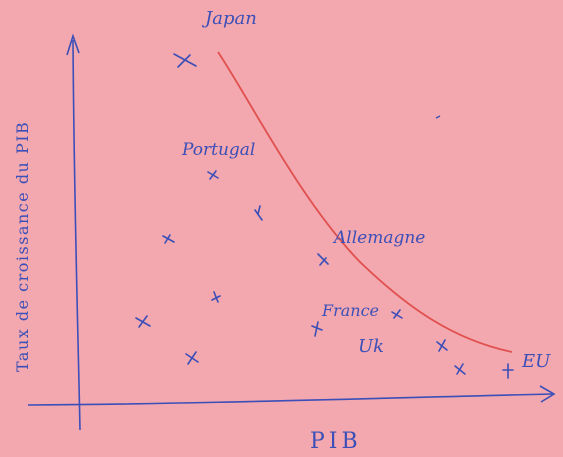  What do you see at coordinates (336, 441) in the screenshot?
I see `x-axis-label: PIB` at bounding box center [336, 441].